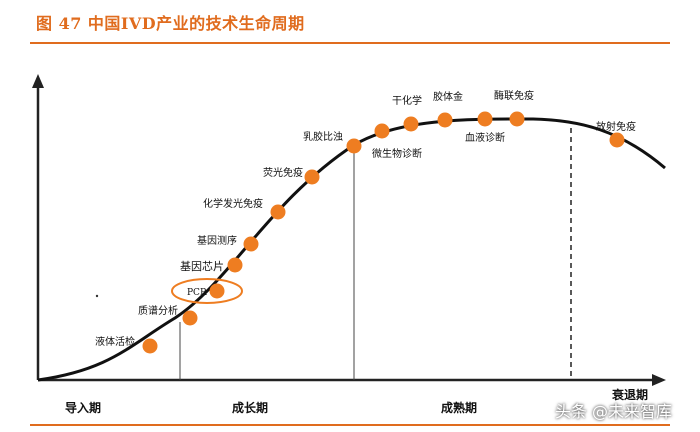 The image size is (700, 432). What do you see at coordinates (350, 43) in the screenshot?
I see `title-rule` at bounding box center [350, 43].